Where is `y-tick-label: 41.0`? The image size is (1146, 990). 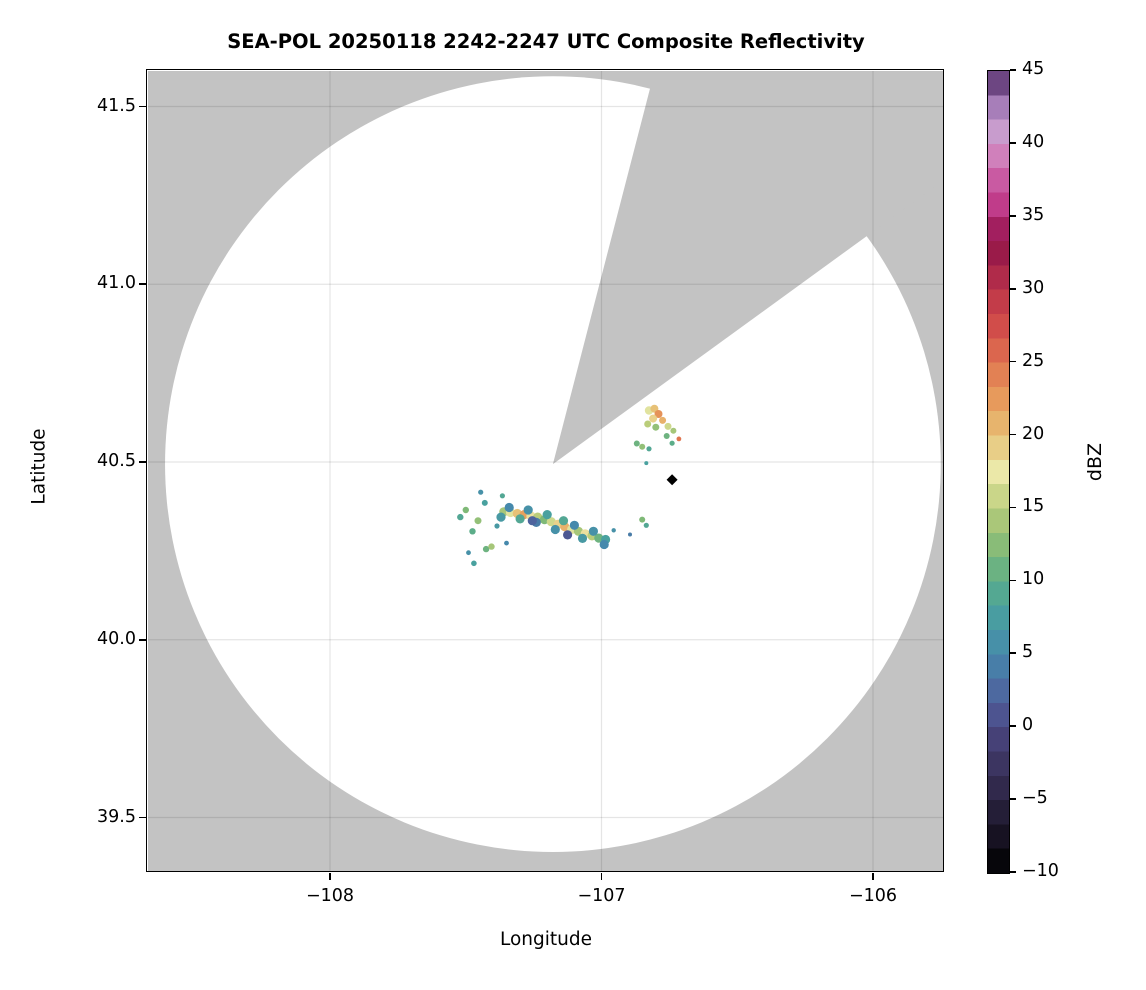
y-tick-label: 41.0 is located at coordinates (116, 283).